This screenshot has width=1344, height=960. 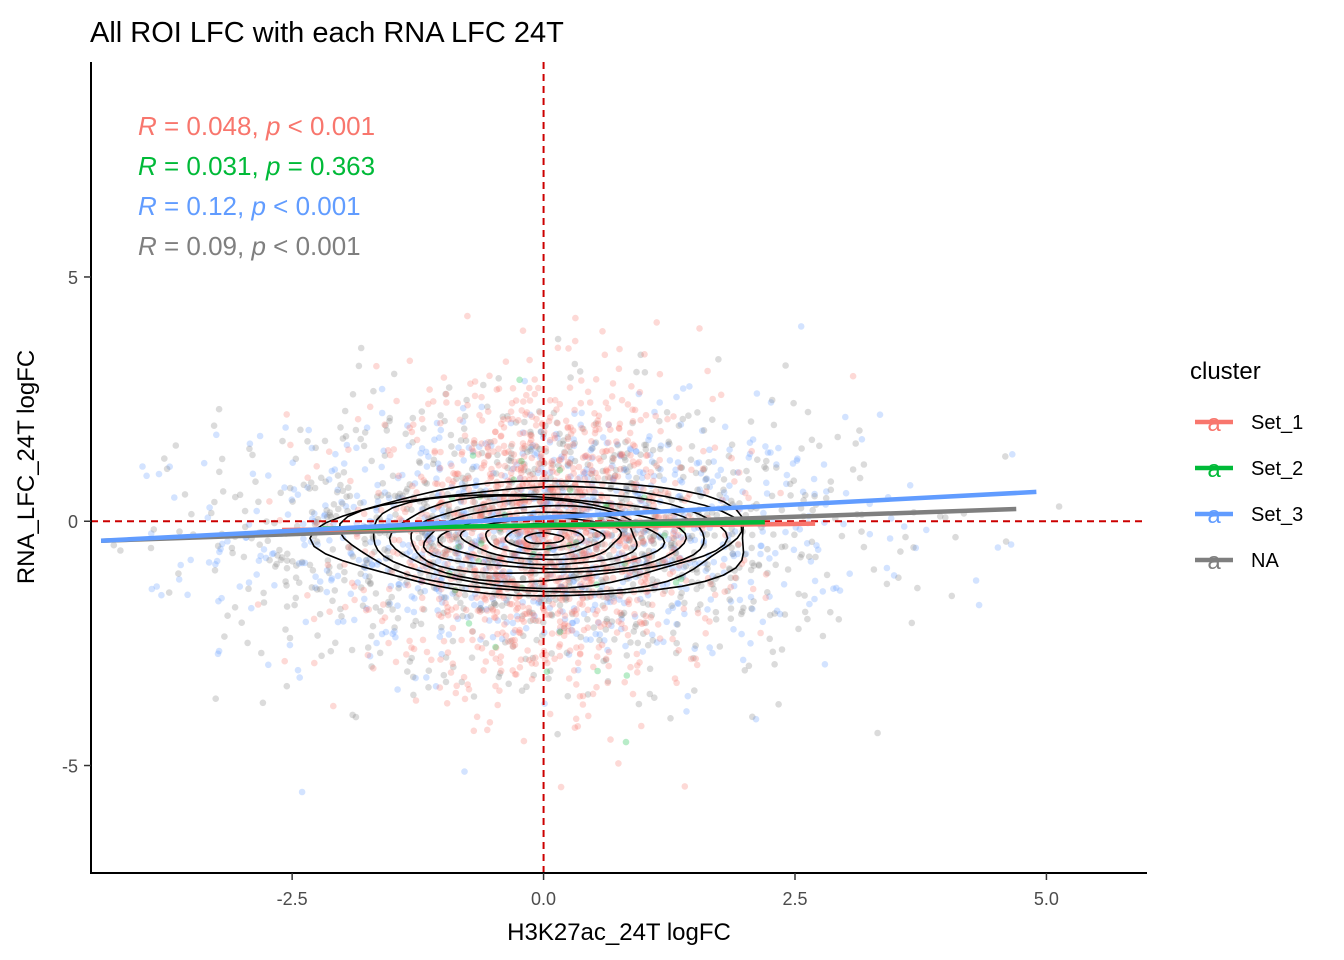 I want to click on density-contour, so click(x=541, y=538).